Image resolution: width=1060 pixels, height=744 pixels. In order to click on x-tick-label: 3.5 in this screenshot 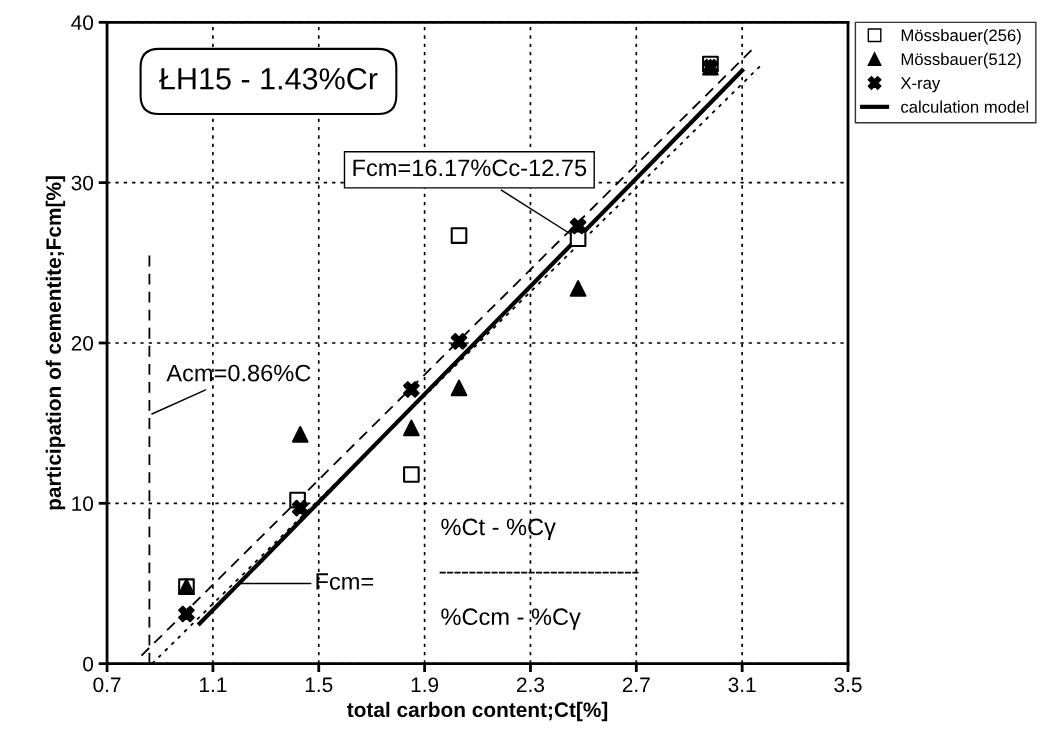, I will do `click(848, 685)`.